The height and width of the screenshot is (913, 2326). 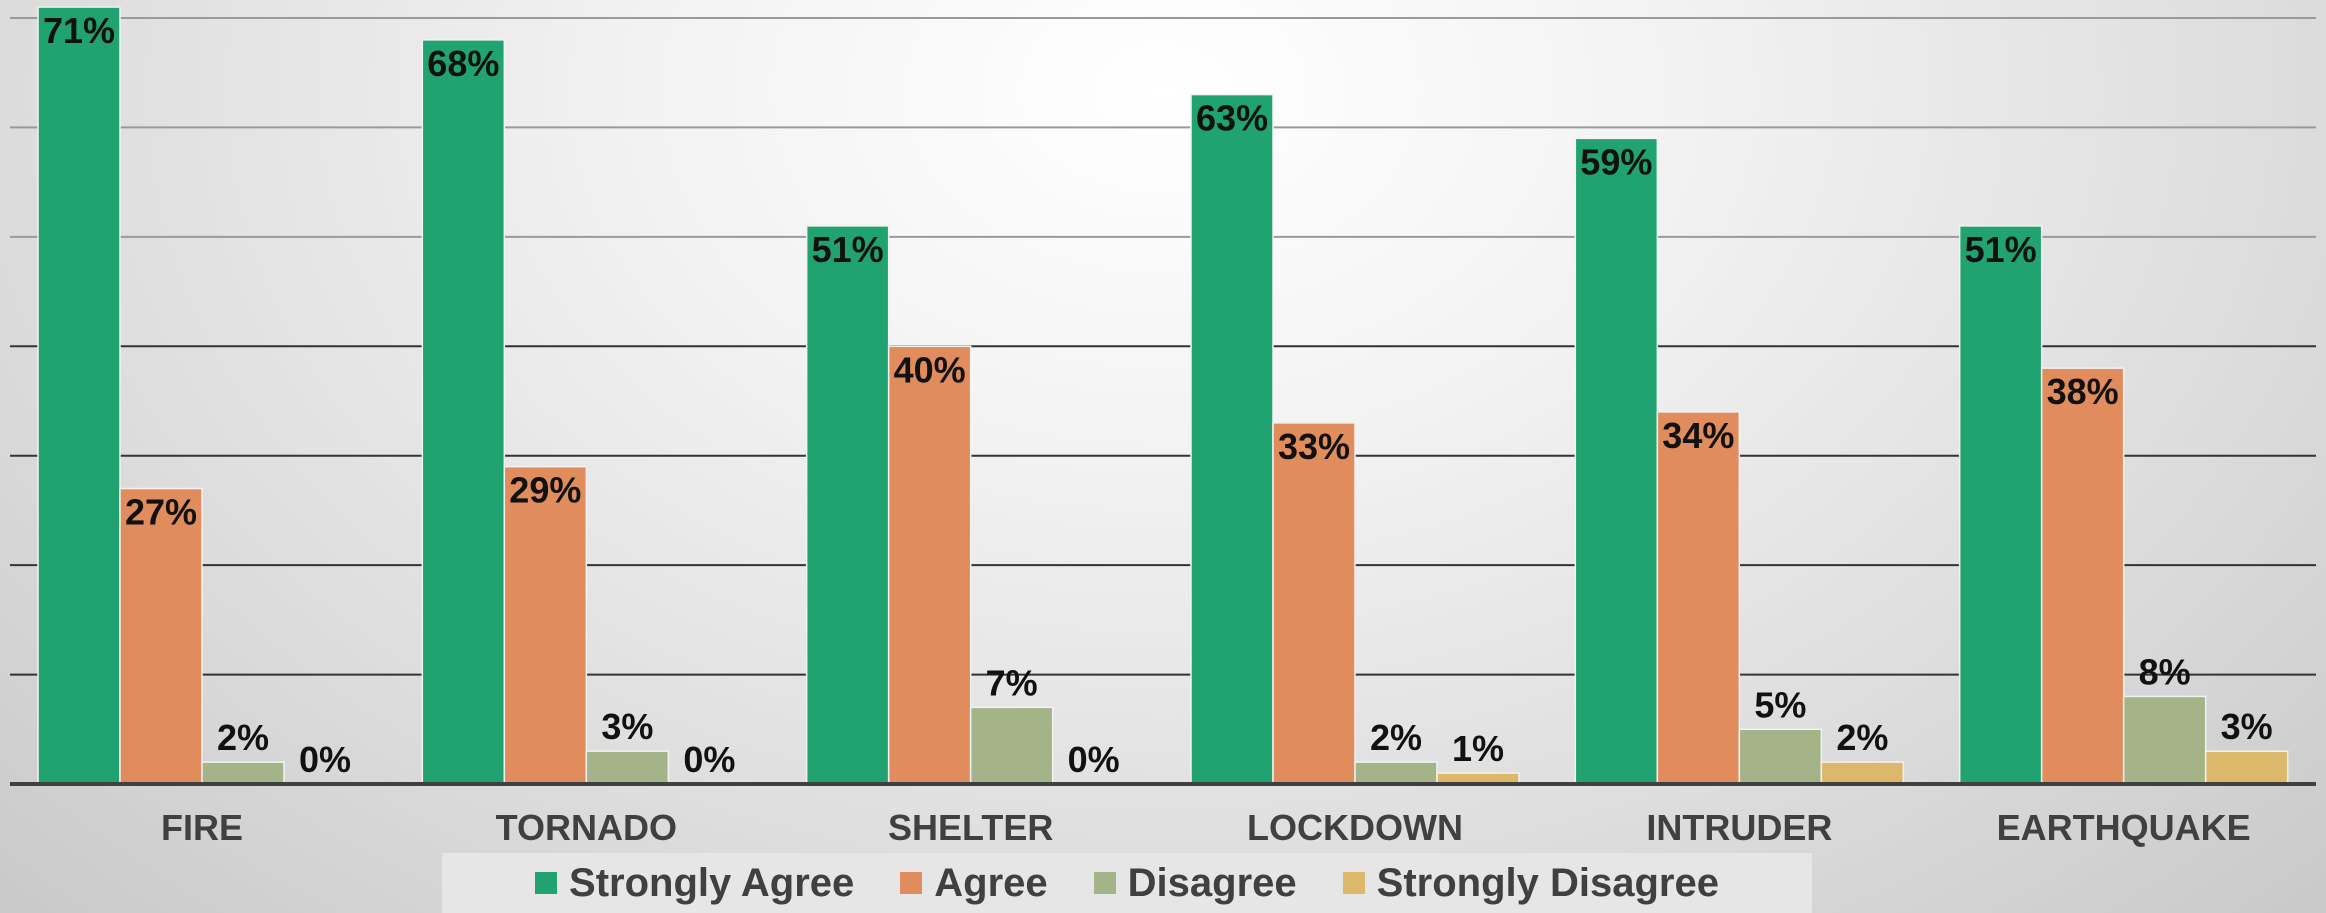 I want to click on category-label: LOCKDOWN, so click(x=1355, y=827).